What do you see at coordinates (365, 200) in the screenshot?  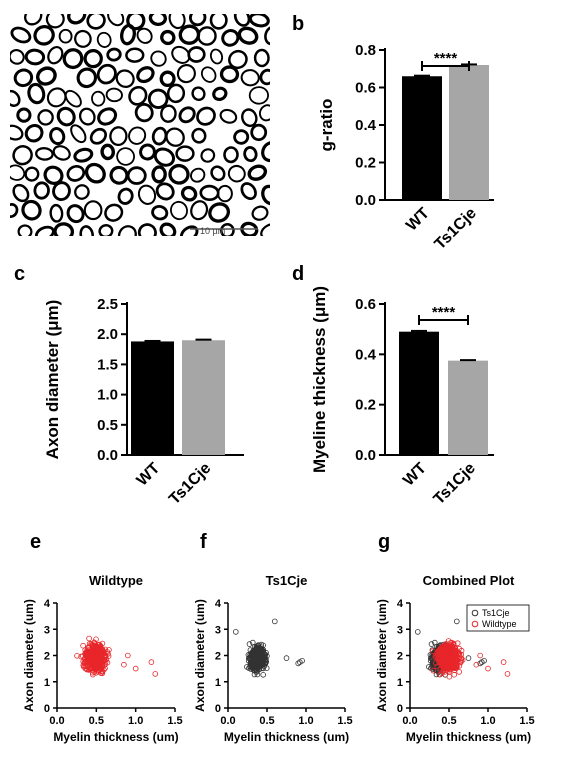 I see `y-tick-label: 0.0` at bounding box center [365, 200].